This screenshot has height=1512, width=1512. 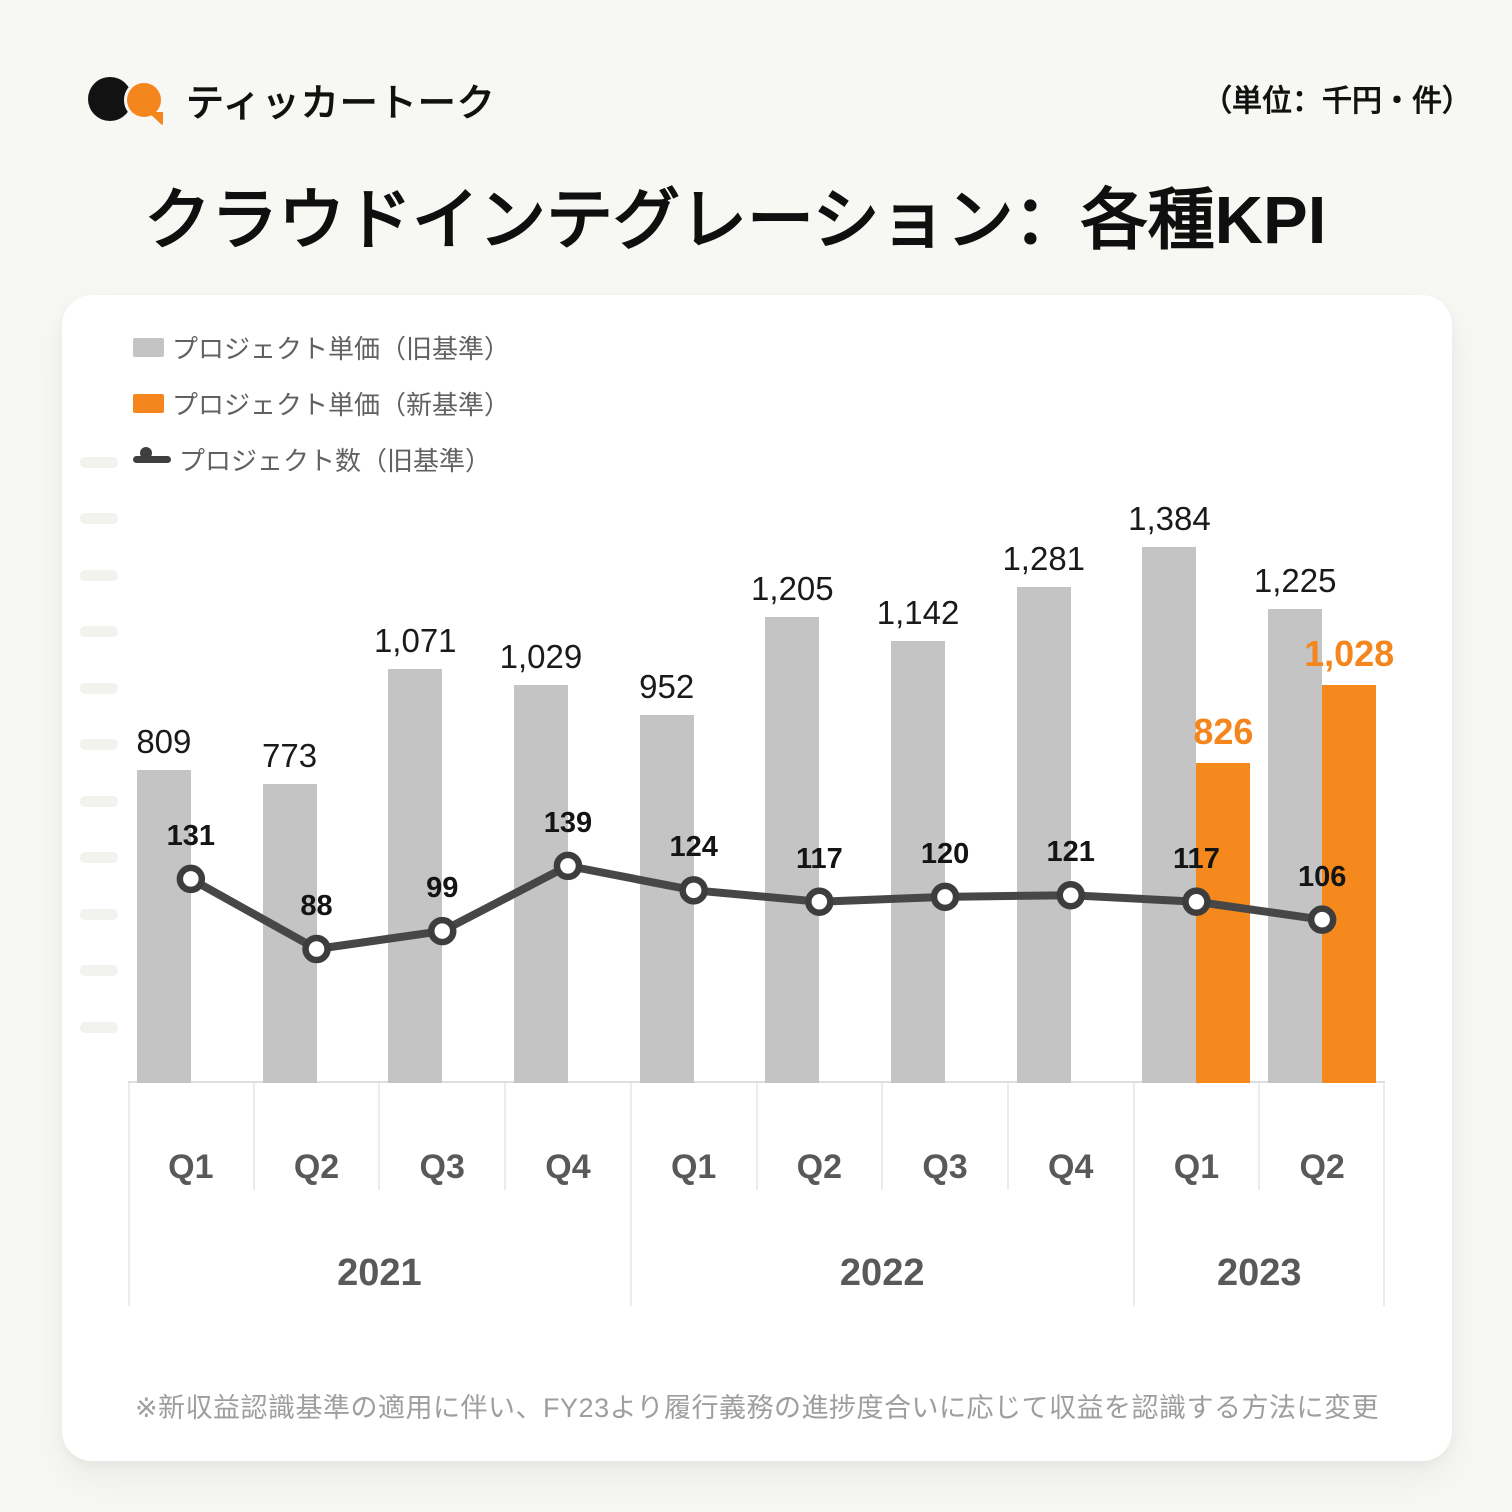 I want to click on legend-item-new-standard: プロジェクト単価（新基準）, so click(x=321, y=403).